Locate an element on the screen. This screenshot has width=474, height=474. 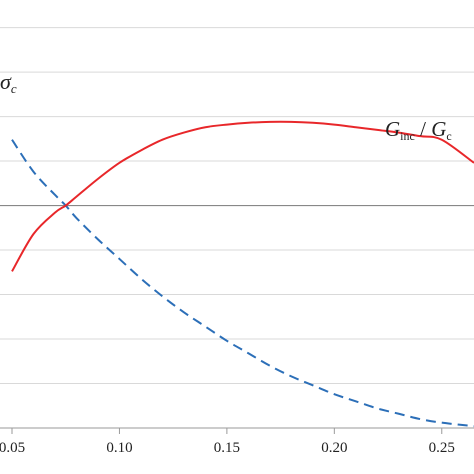
x-tick-label: 0.25 is located at coordinates (442, 448).